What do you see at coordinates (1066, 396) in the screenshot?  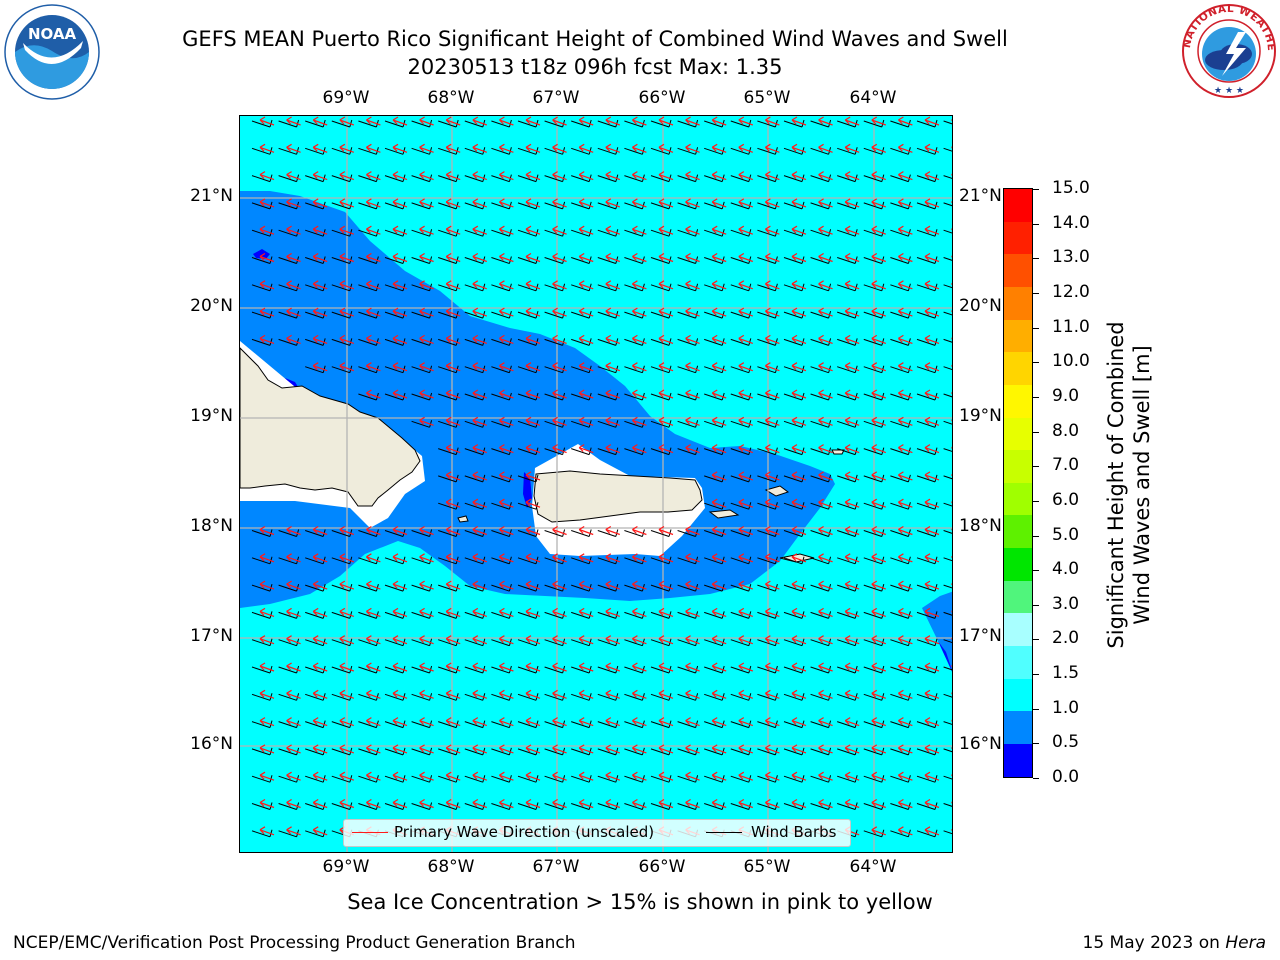 I see `colorbar-tick-label: 9.0` at bounding box center [1066, 396].